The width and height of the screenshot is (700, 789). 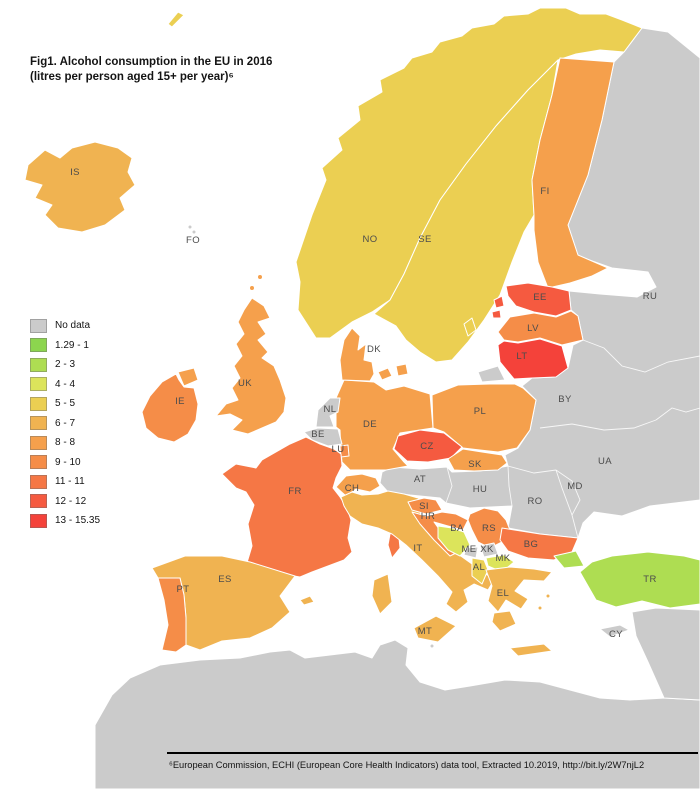 What do you see at coordinates (68, 462) in the screenshot?
I see `legend-label: 9 - 10` at bounding box center [68, 462].